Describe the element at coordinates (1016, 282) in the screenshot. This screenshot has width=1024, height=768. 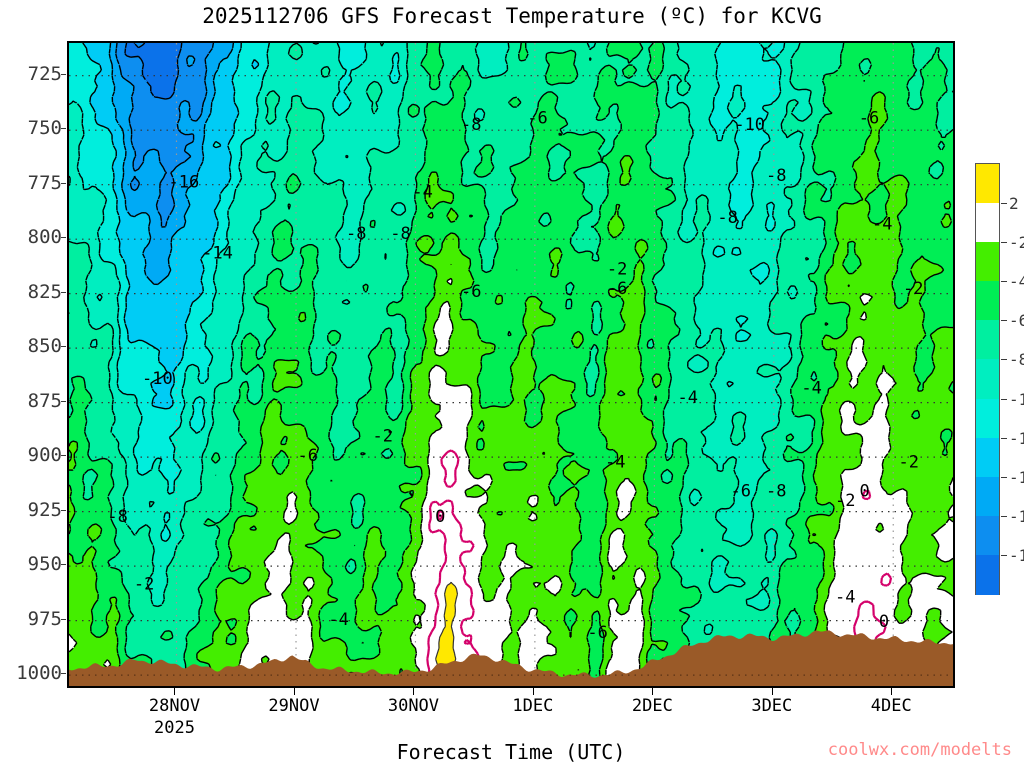
I see `colorbar-tick-label: -4` at that location.